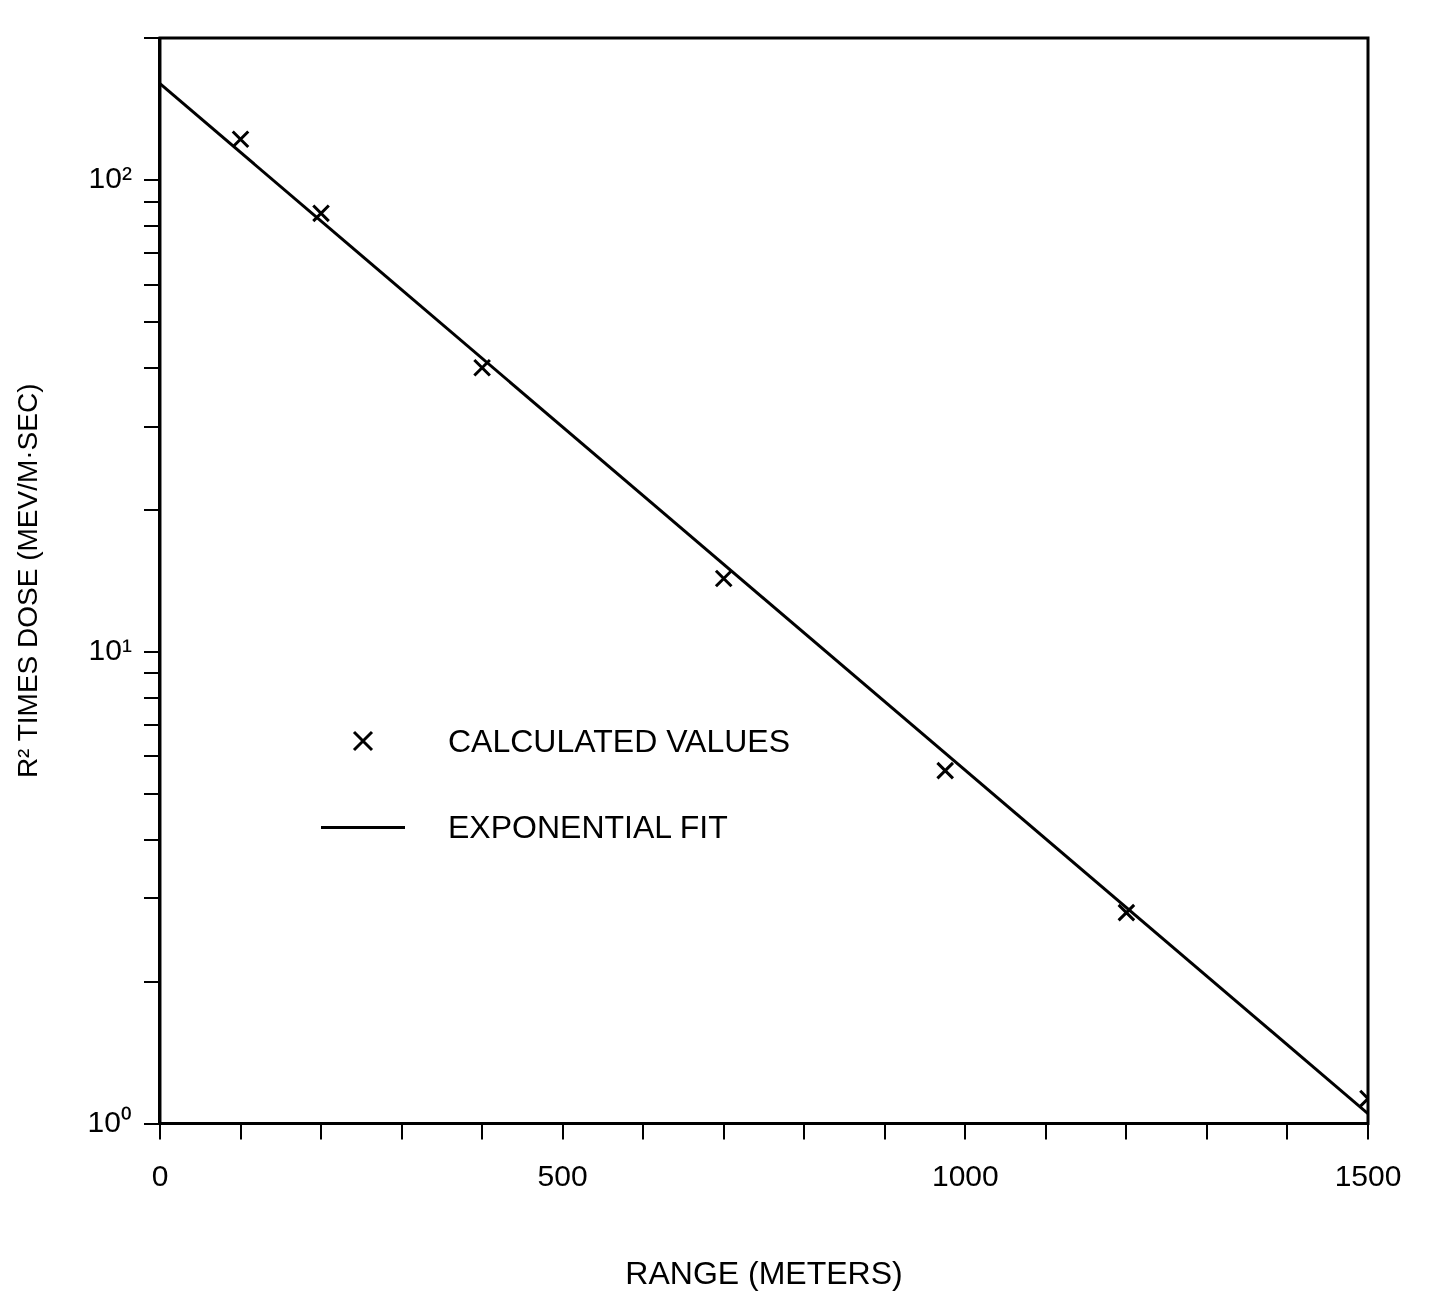 The image size is (1436, 1314). Describe the element at coordinates (110, 178) in the screenshot. I see `y-tick-label: 10²` at that location.